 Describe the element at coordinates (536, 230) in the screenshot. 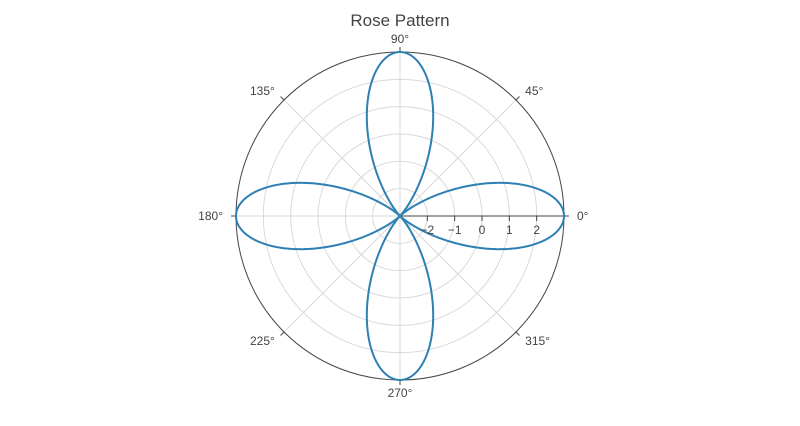

I see `radial-tick-label: 2` at that location.